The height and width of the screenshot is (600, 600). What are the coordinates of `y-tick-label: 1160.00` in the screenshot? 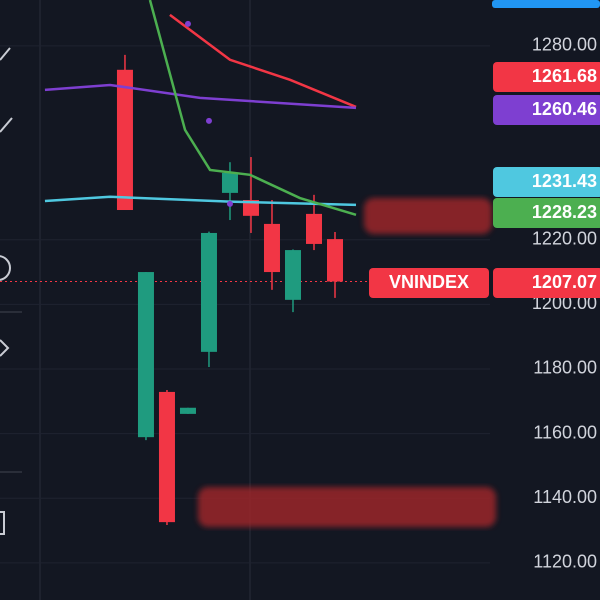 It's located at (565, 432).